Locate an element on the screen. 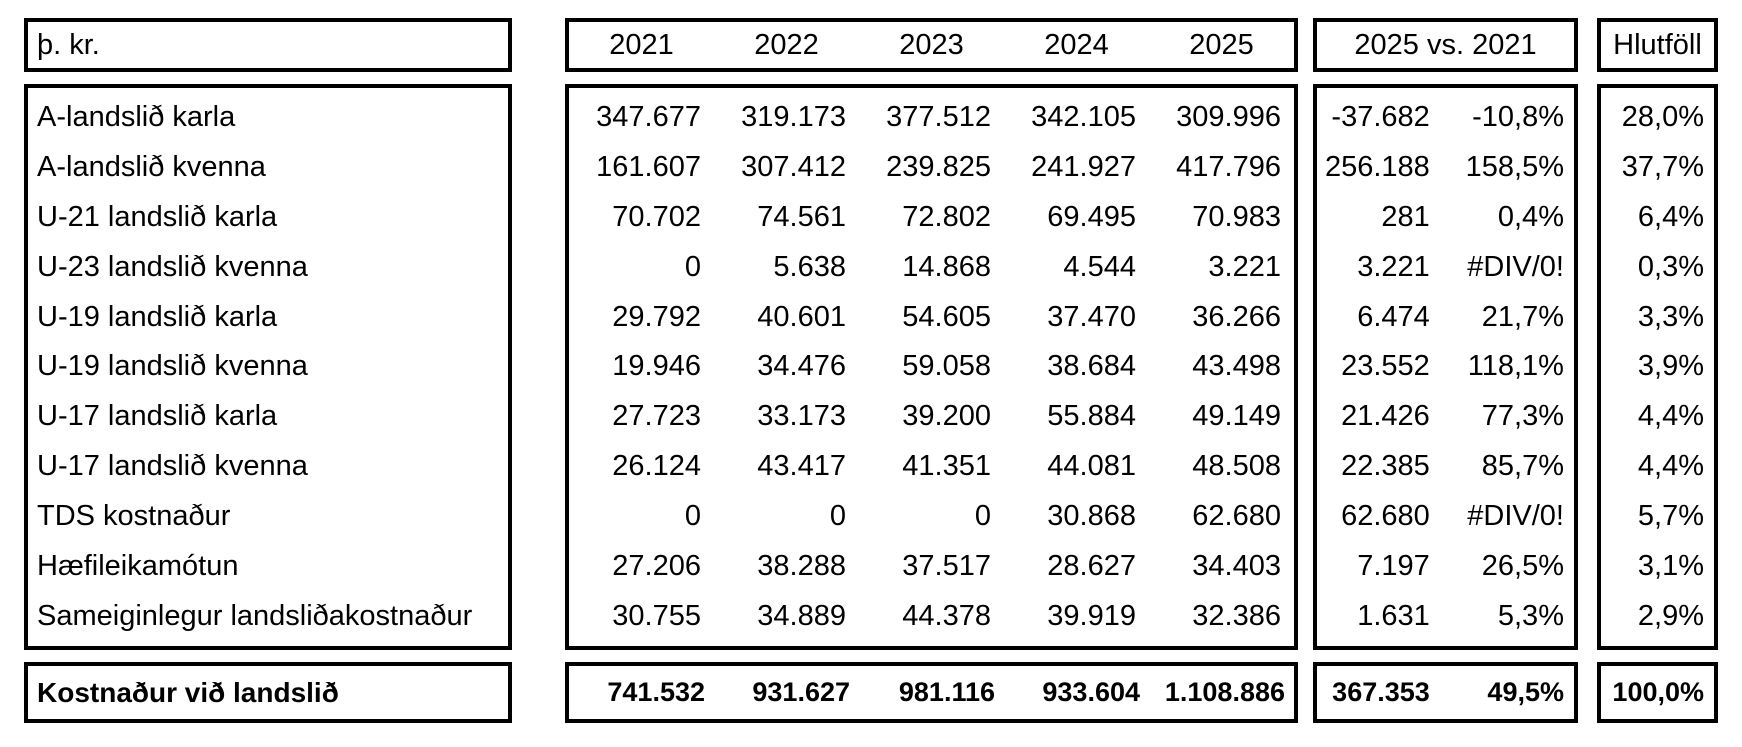  comparison-row: -37.682 -10,8% is located at coordinates (1445, 118).